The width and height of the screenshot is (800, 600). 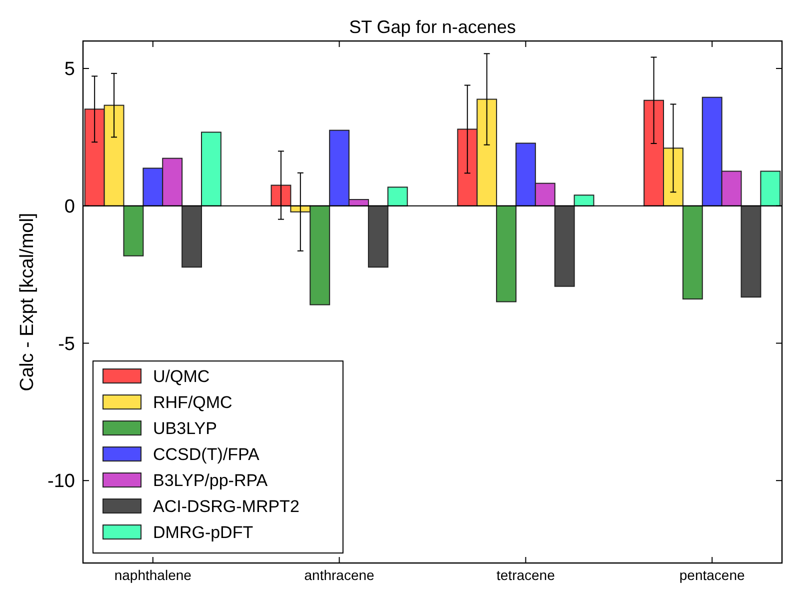 What do you see at coordinates (69, 69) in the screenshot?
I see `y-tick-label: 5` at bounding box center [69, 69].